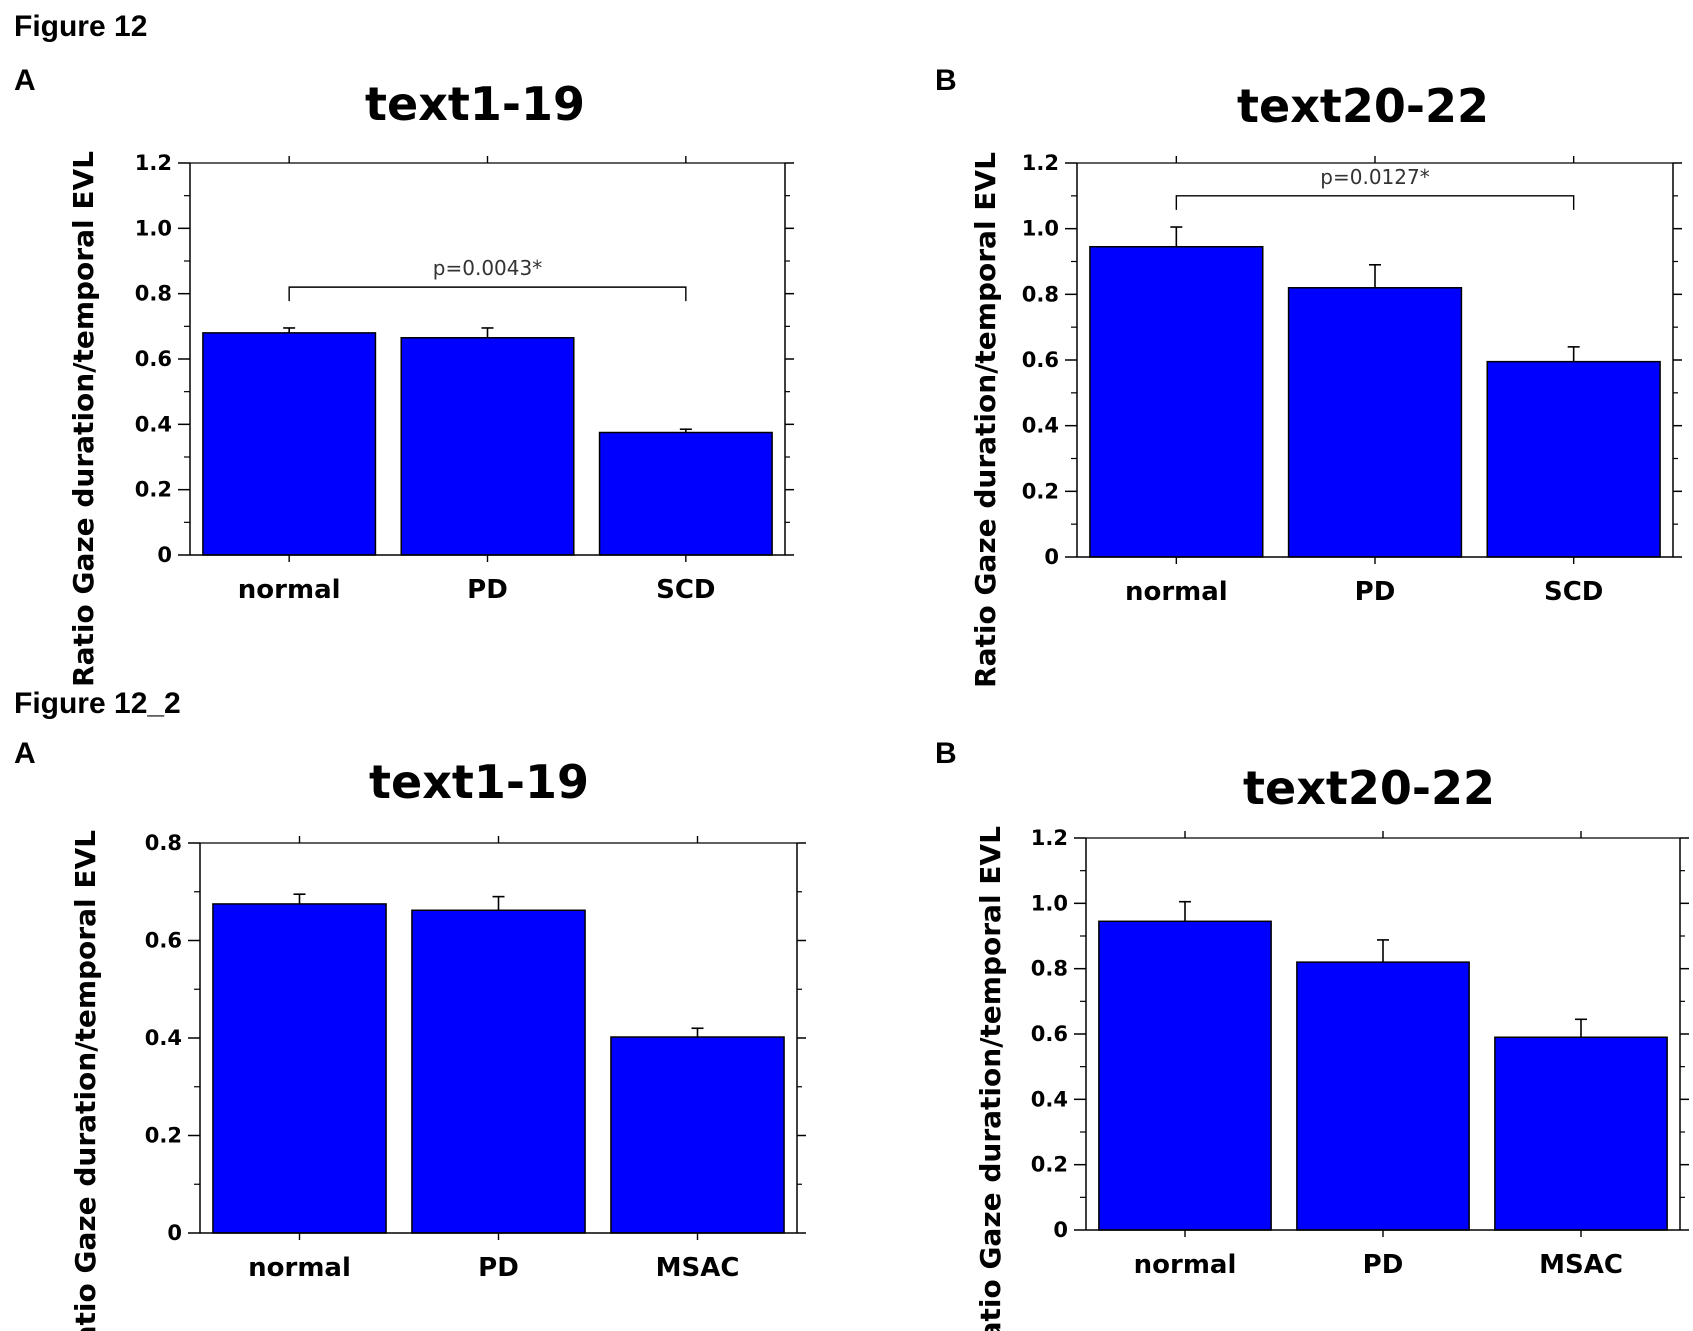  Describe the element at coordinates (487, 268) in the screenshot. I see `significance-label: p=0.0043*` at that location.